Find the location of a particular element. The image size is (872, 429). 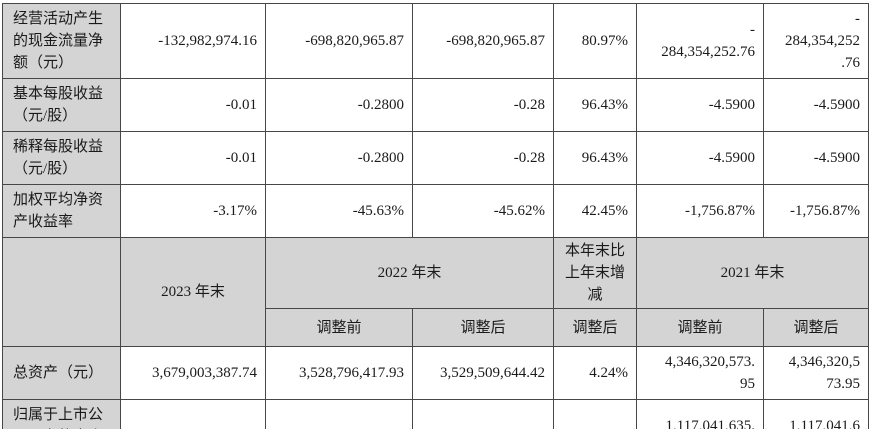

cell-value: 1,117,041,6 35.51 is located at coordinates (816, 414).